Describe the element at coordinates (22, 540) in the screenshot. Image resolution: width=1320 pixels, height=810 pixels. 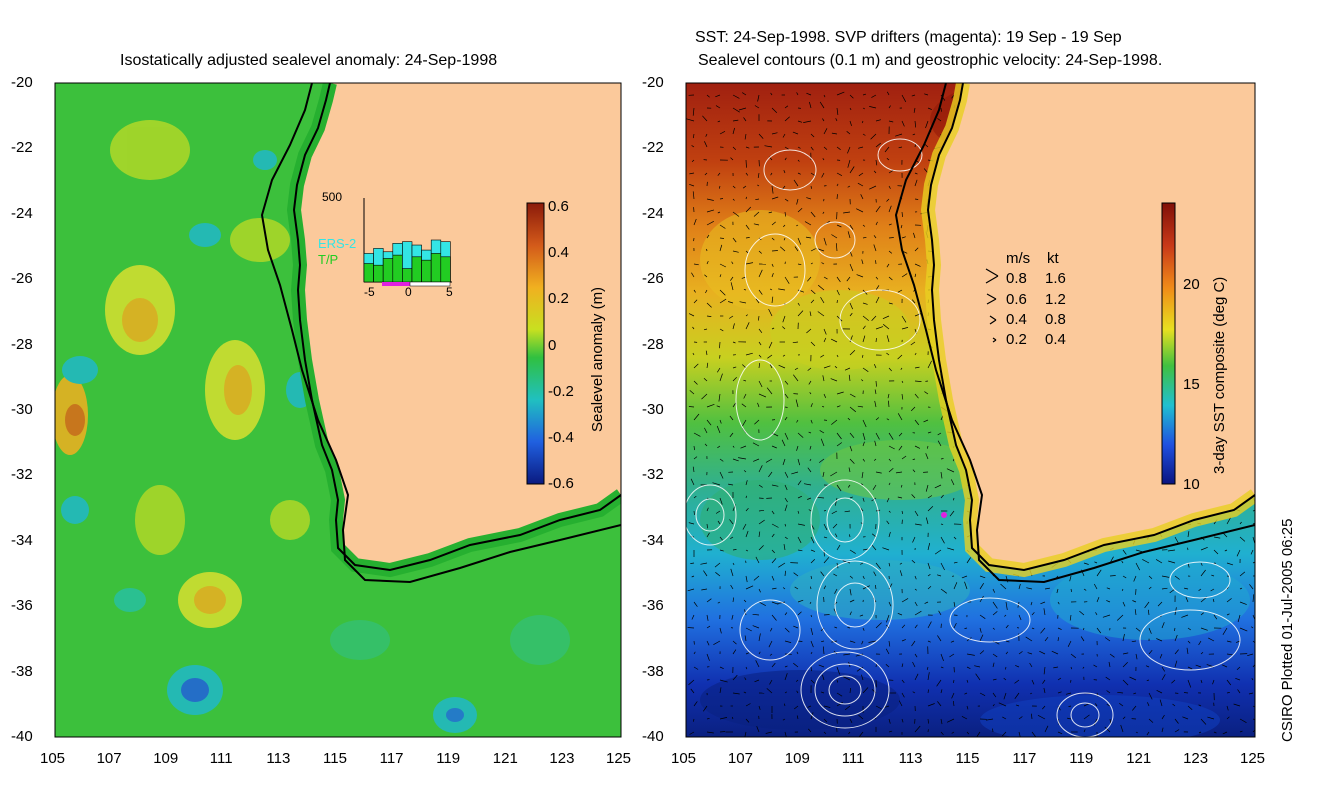
I see `left-latitude-tick: -34` at that location.